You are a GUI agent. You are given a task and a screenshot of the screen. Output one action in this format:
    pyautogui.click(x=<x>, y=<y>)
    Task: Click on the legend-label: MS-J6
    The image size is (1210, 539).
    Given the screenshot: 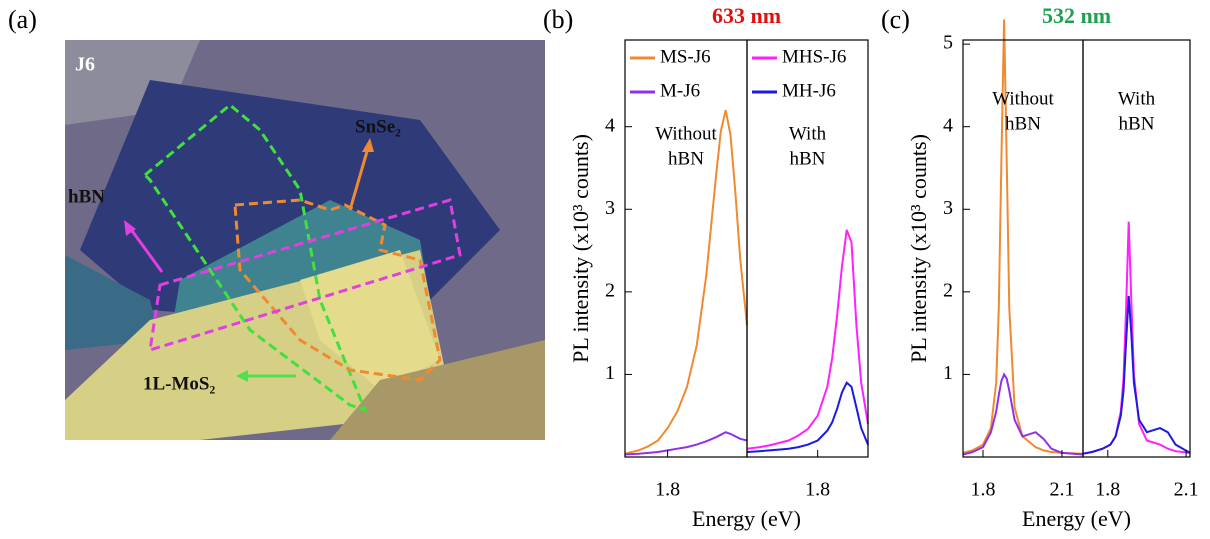 What is the action you would take?
    pyautogui.click(x=685, y=56)
    